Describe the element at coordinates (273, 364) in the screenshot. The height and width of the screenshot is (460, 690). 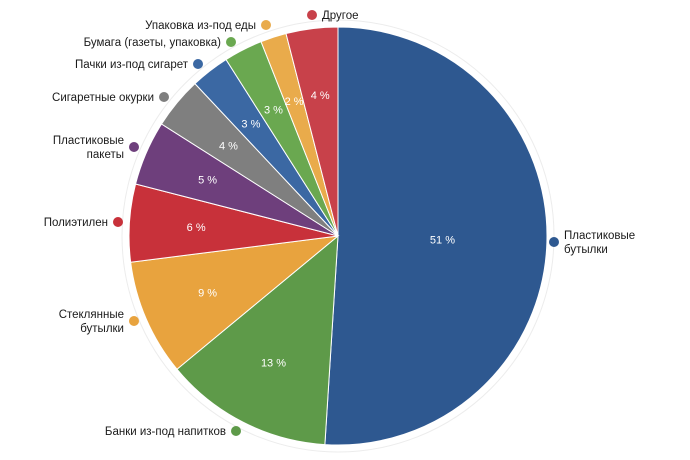
I see `slice-value-label: 13 %` at that location.